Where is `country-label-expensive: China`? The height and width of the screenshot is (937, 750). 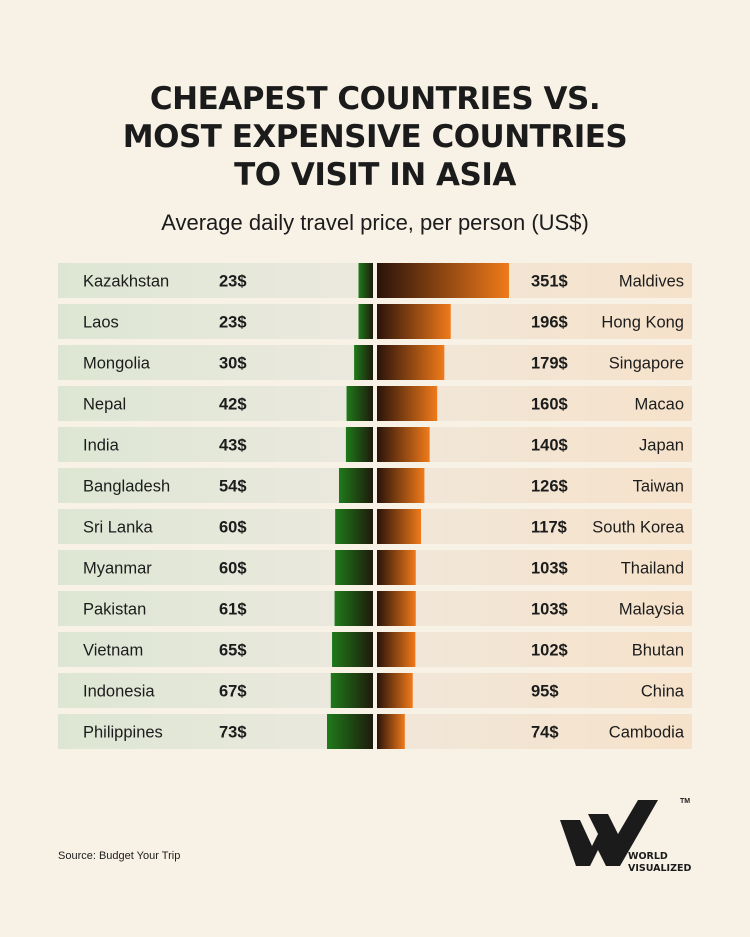 country-label-expensive: China is located at coordinates (663, 692).